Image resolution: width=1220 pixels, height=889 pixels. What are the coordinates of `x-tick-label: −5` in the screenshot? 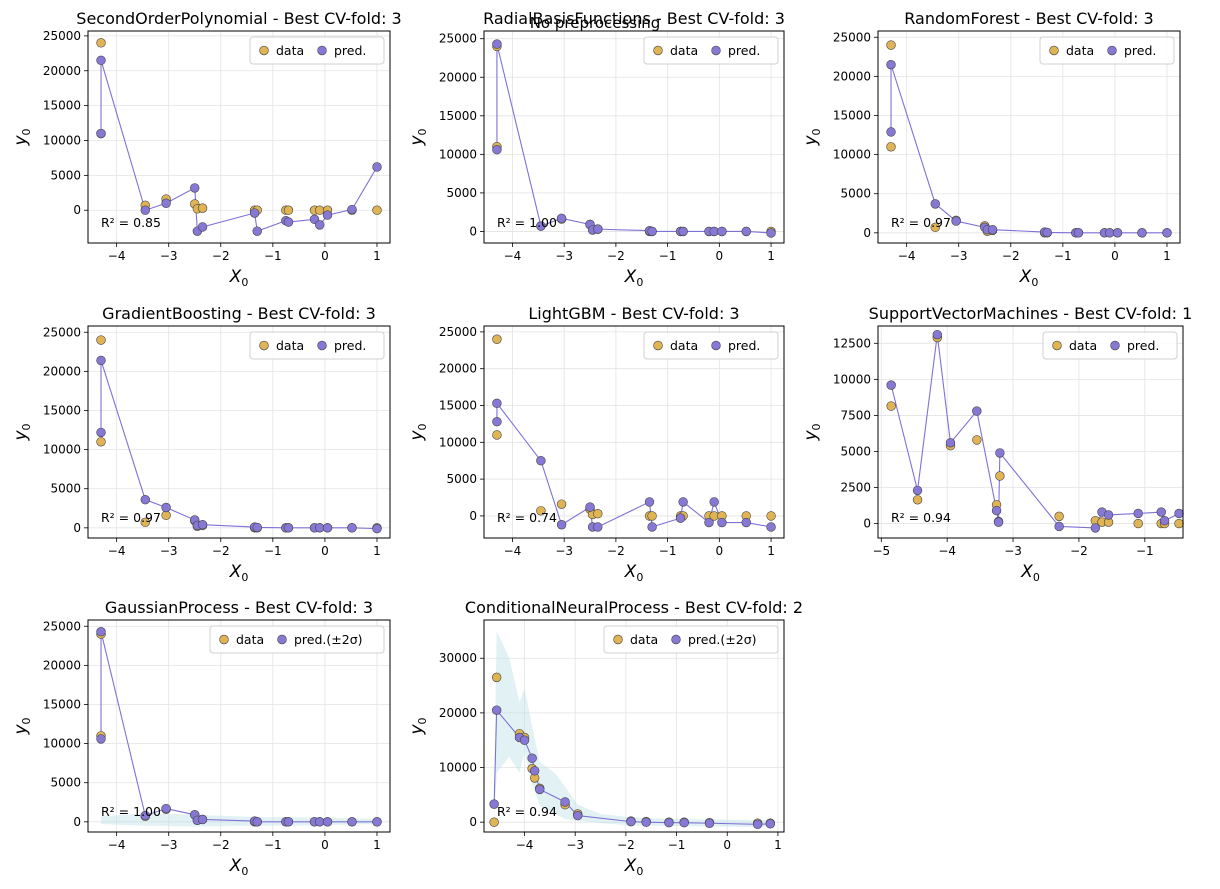 It's located at (881, 551).